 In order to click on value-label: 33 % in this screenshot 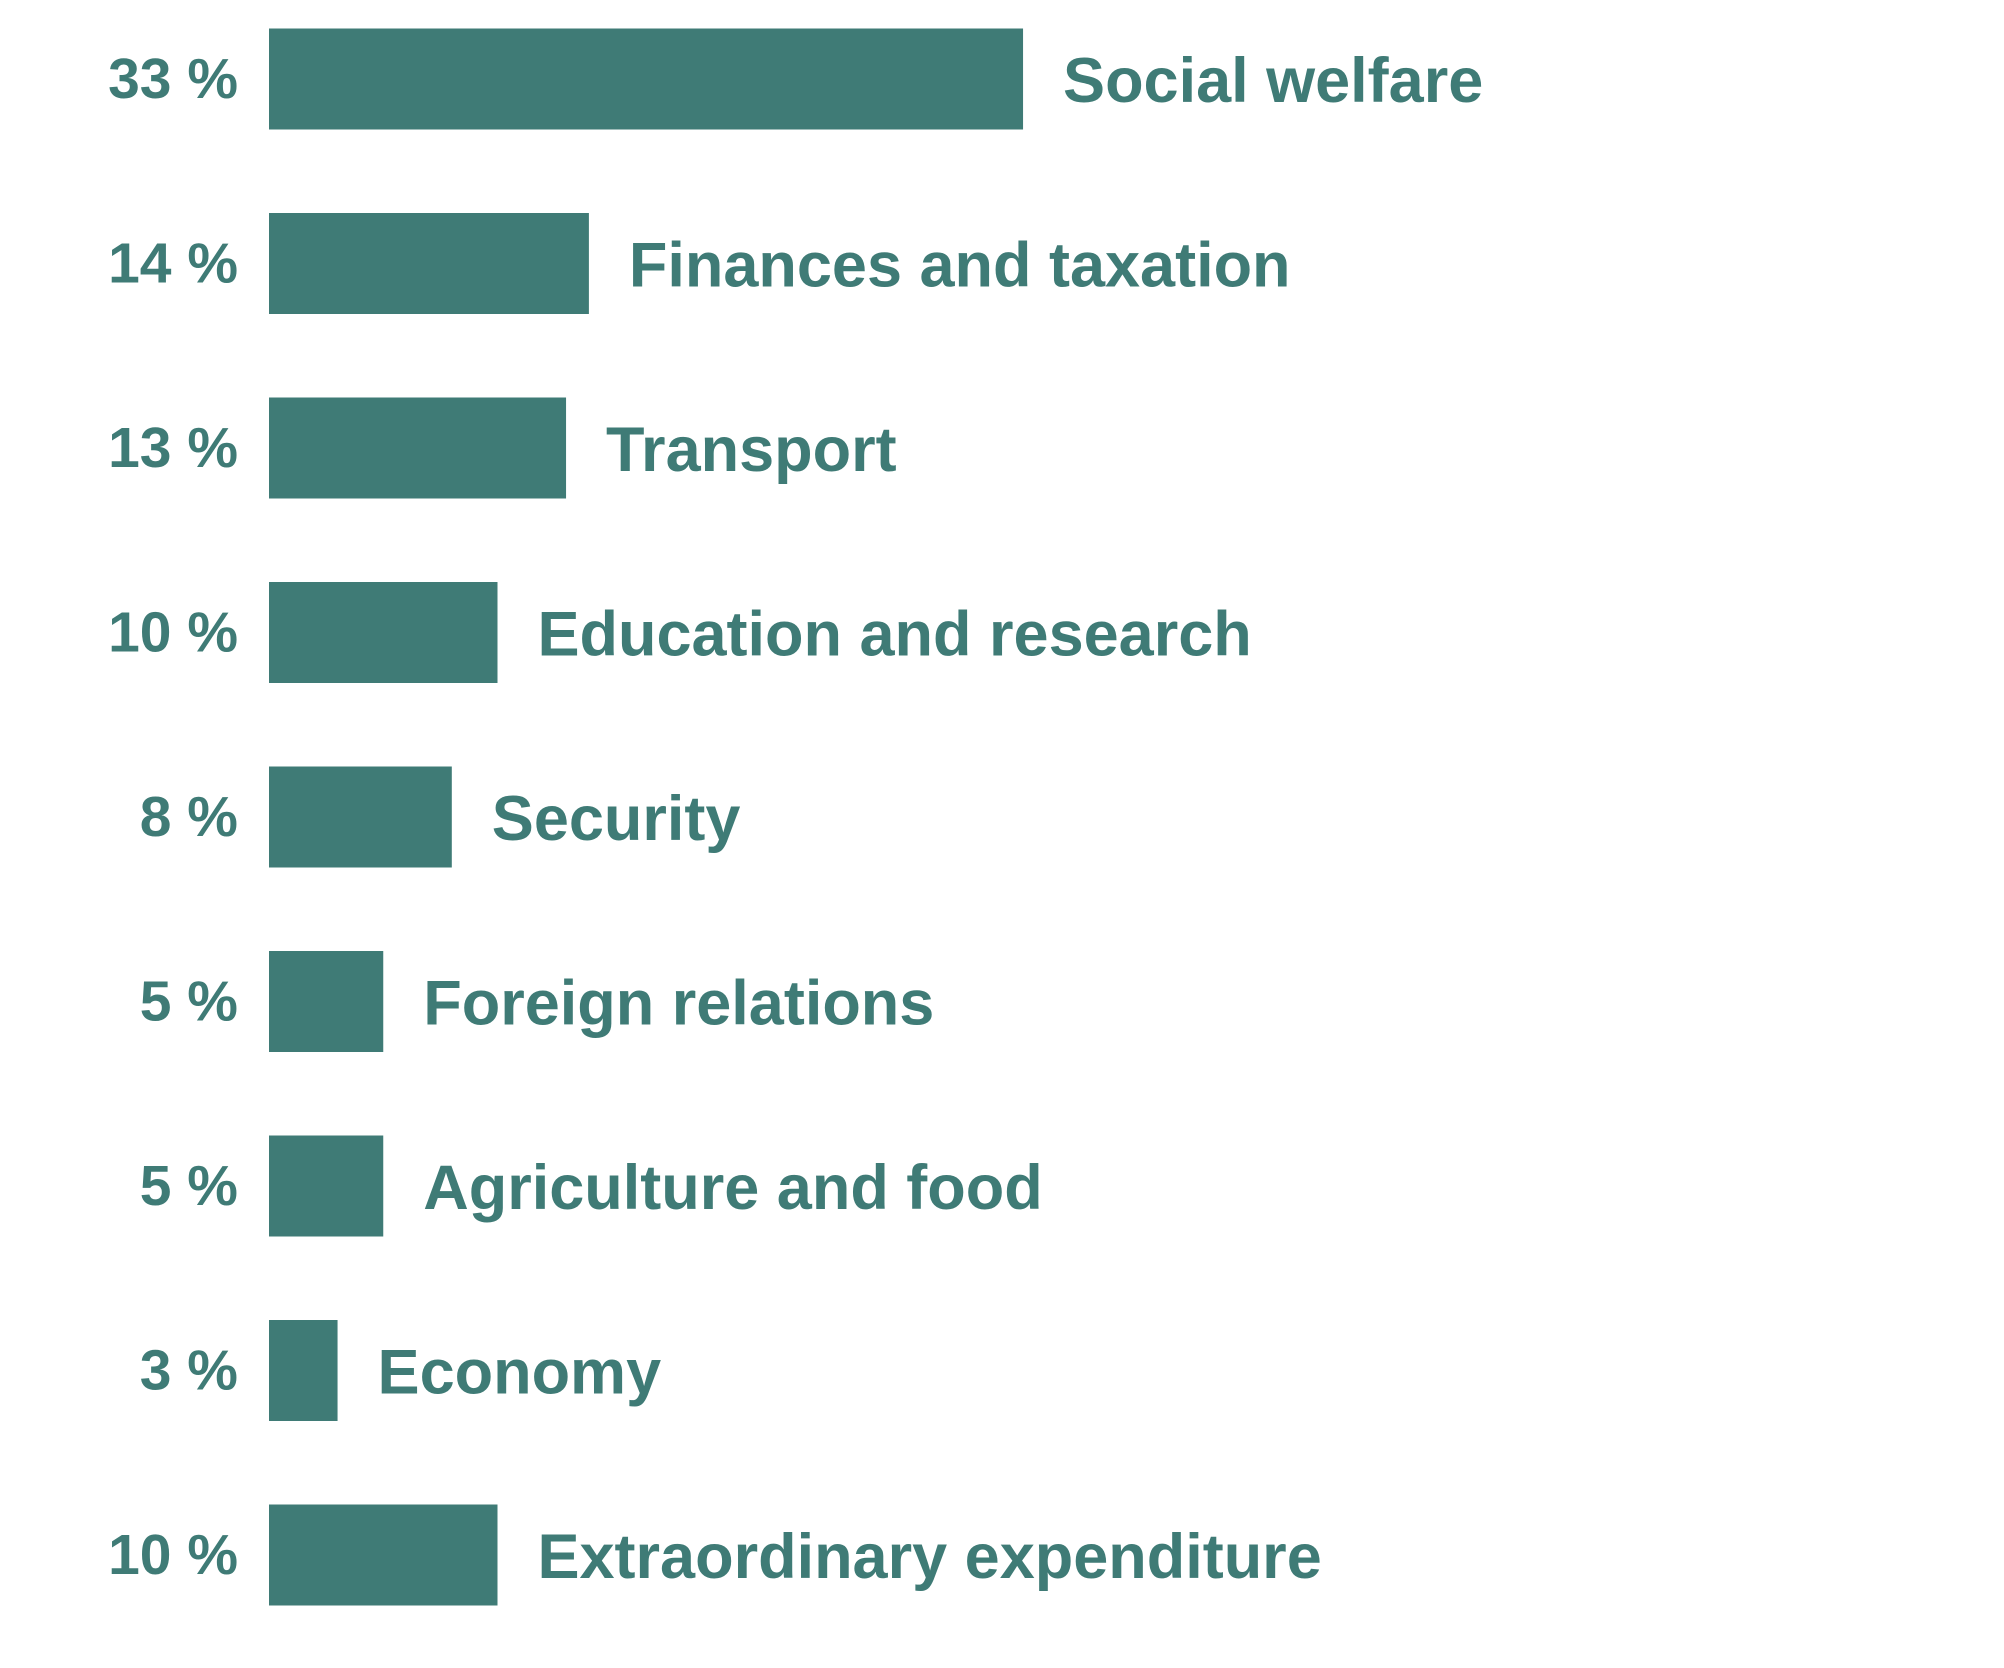, I will do `click(173, 79)`.